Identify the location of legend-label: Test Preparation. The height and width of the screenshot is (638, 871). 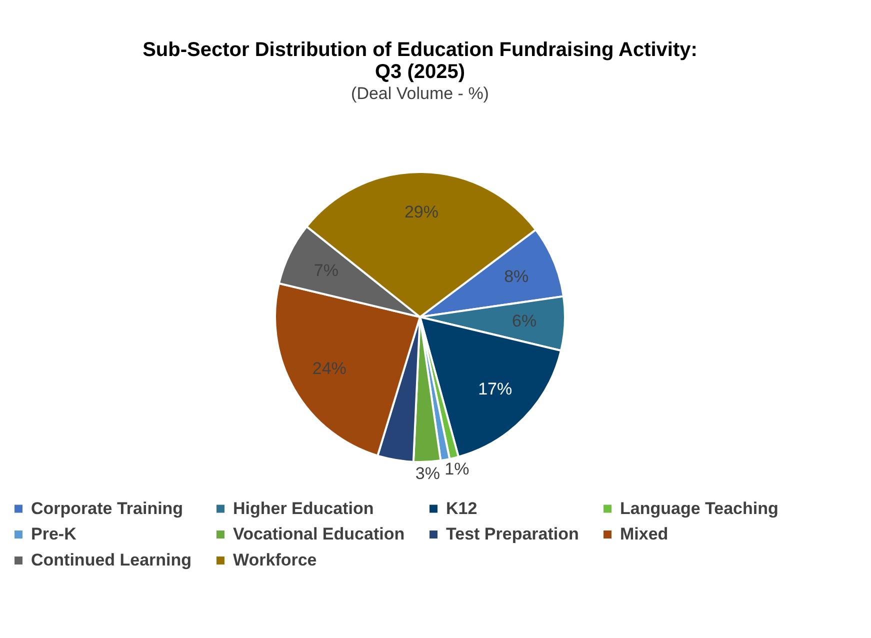
(512, 534).